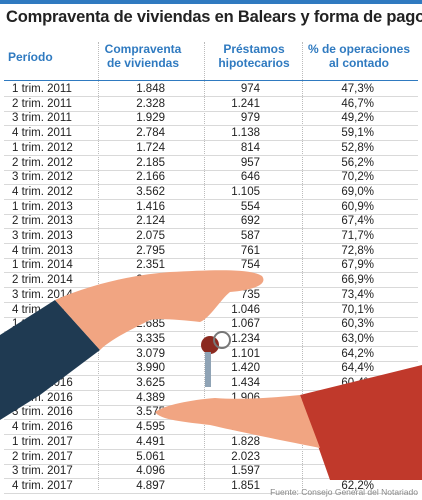 This screenshot has width=422, height=500. Describe the element at coordinates (245, 441) in the screenshot. I see `table-cell: 1.828` at that location.